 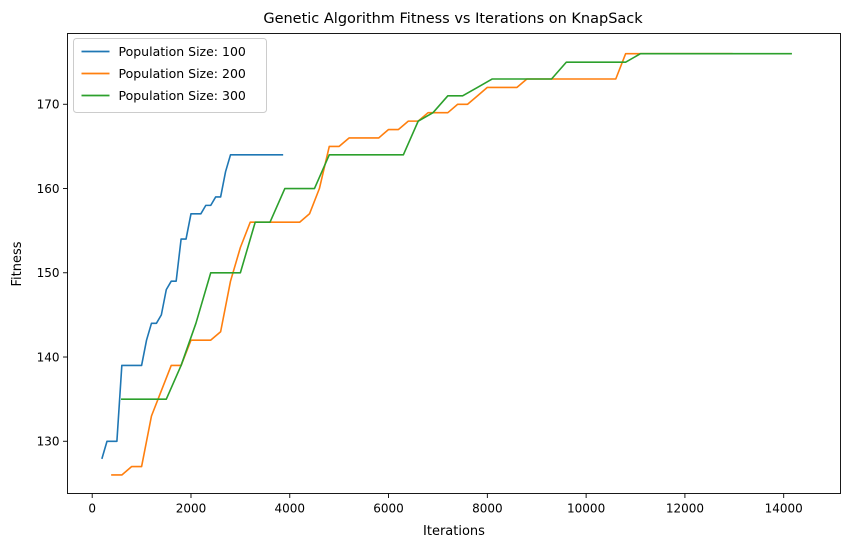 What do you see at coordinates (445, 504) in the screenshot?
I see `x-axis: 0 2000 4000 6000 8000 10000 12000 14000` at bounding box center [445, 504].